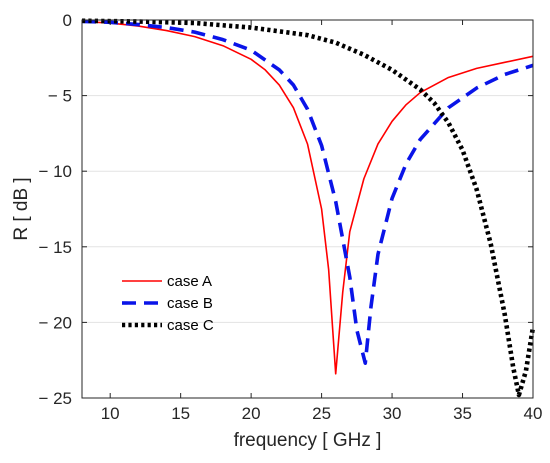 This screenshot has height=463, width=550. I want to click on x-tick-label: 30, so click(392, 413).